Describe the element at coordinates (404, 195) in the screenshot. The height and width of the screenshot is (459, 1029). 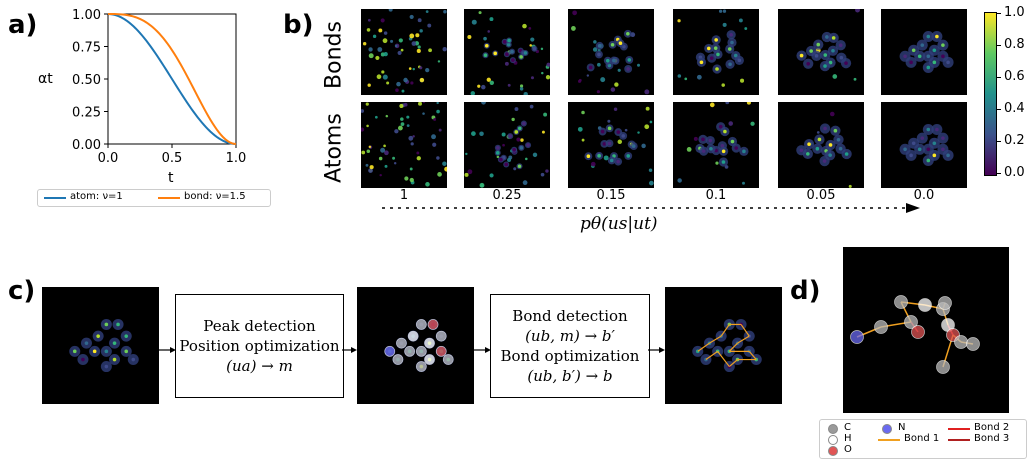
I see `step-label: 1` at that location.